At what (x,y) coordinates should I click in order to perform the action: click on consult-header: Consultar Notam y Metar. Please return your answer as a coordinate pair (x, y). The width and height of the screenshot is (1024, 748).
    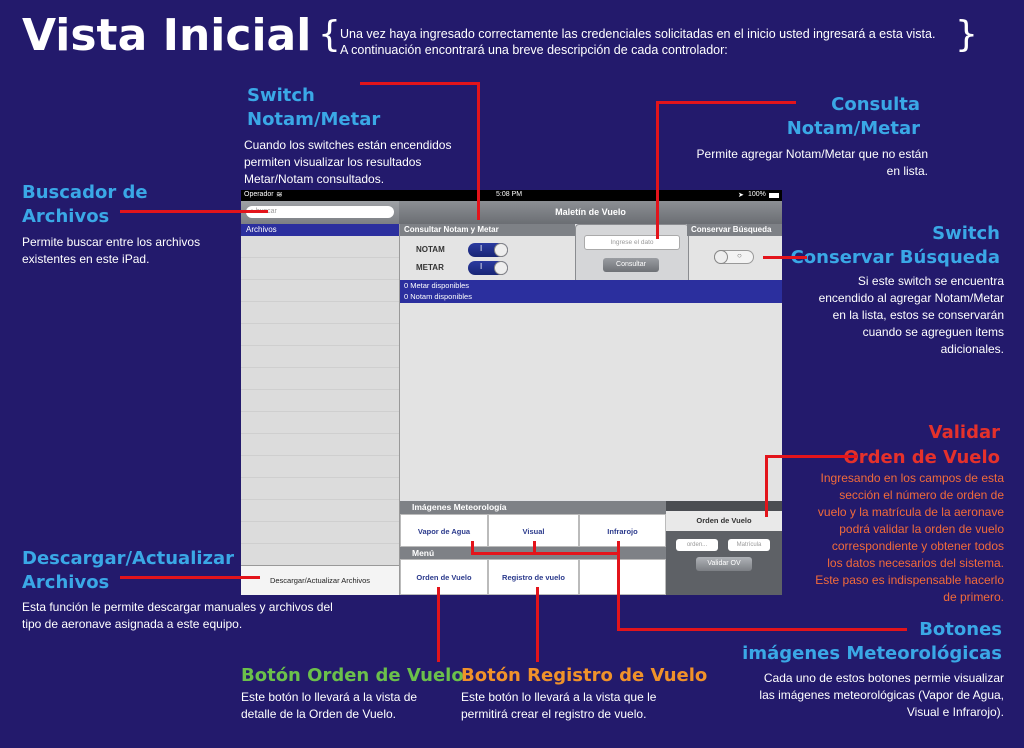
    Looking at the image, I should click on (487, 230).